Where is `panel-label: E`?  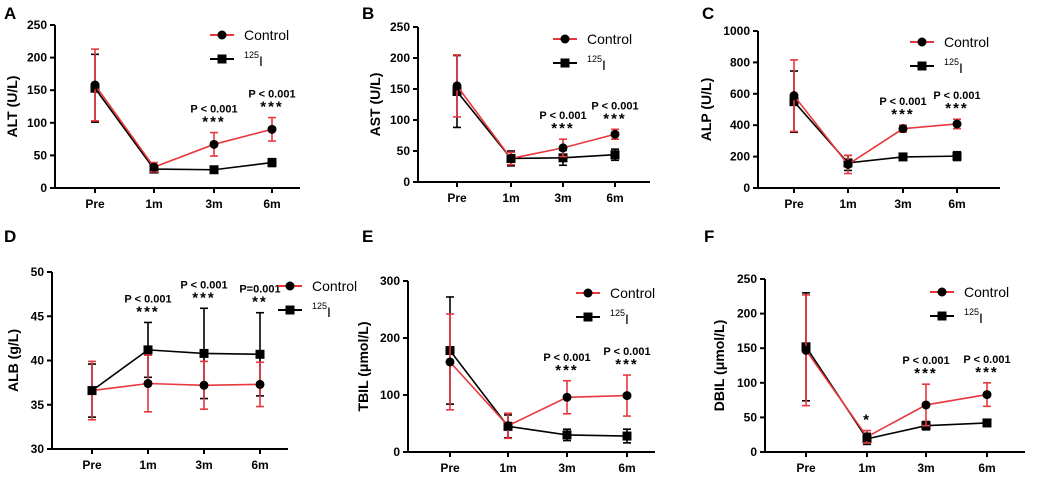
panel-label: E is located at coordinates (367, 236).